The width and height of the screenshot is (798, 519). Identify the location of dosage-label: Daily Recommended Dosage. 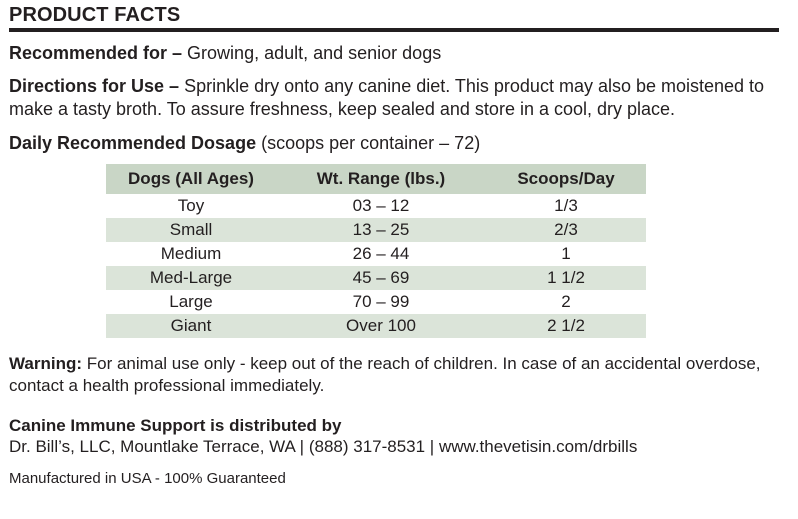
(133, 143).